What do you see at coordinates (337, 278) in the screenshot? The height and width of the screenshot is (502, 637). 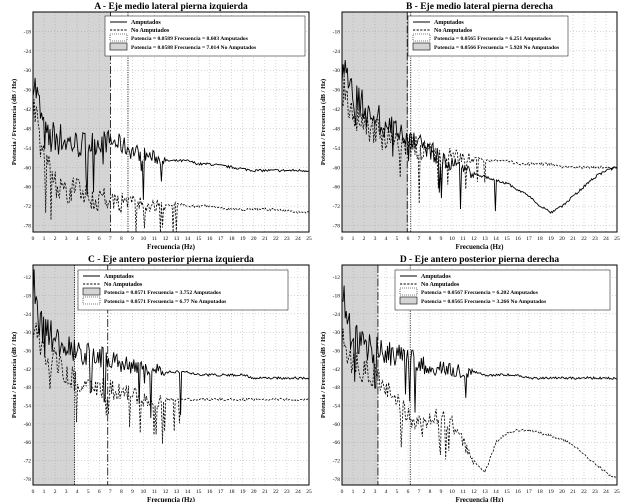 I see `y-tick-label: -12` at bounding box center [337, 278].